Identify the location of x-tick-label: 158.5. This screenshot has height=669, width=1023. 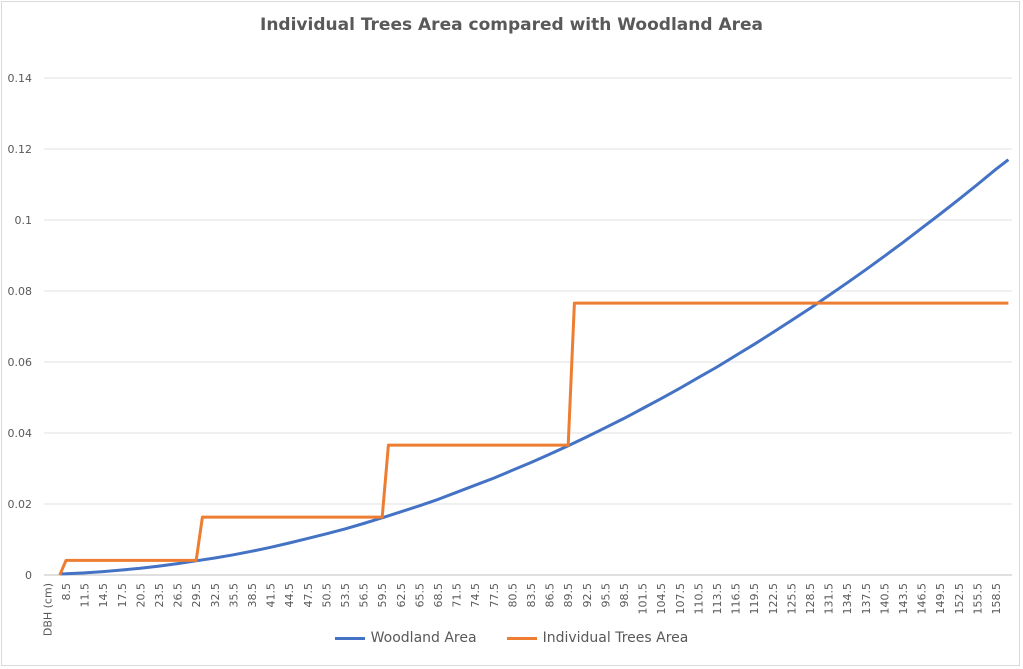
(996, 599).